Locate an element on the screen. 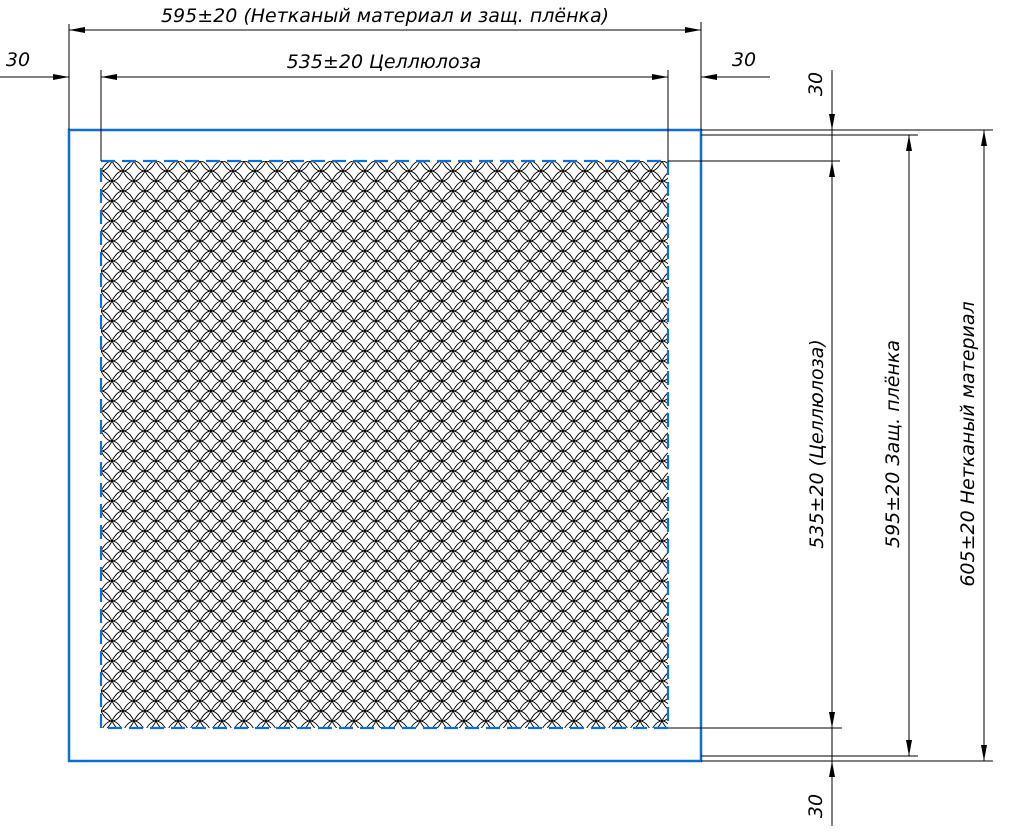 This screenshot has height=838, width=1022. dim-label-top-total: 595±20 (Нетканый материал и защ. плёнка) is located at coordinates (385, 16).